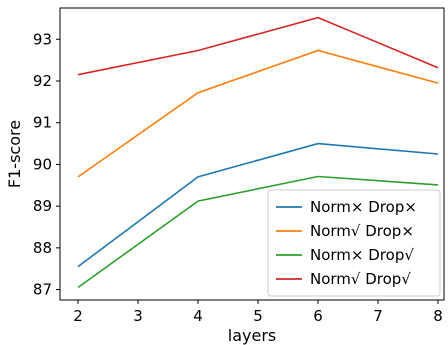 The image size is (448, 345). I want to click on x-tick-label: 4, so click(198, 316).